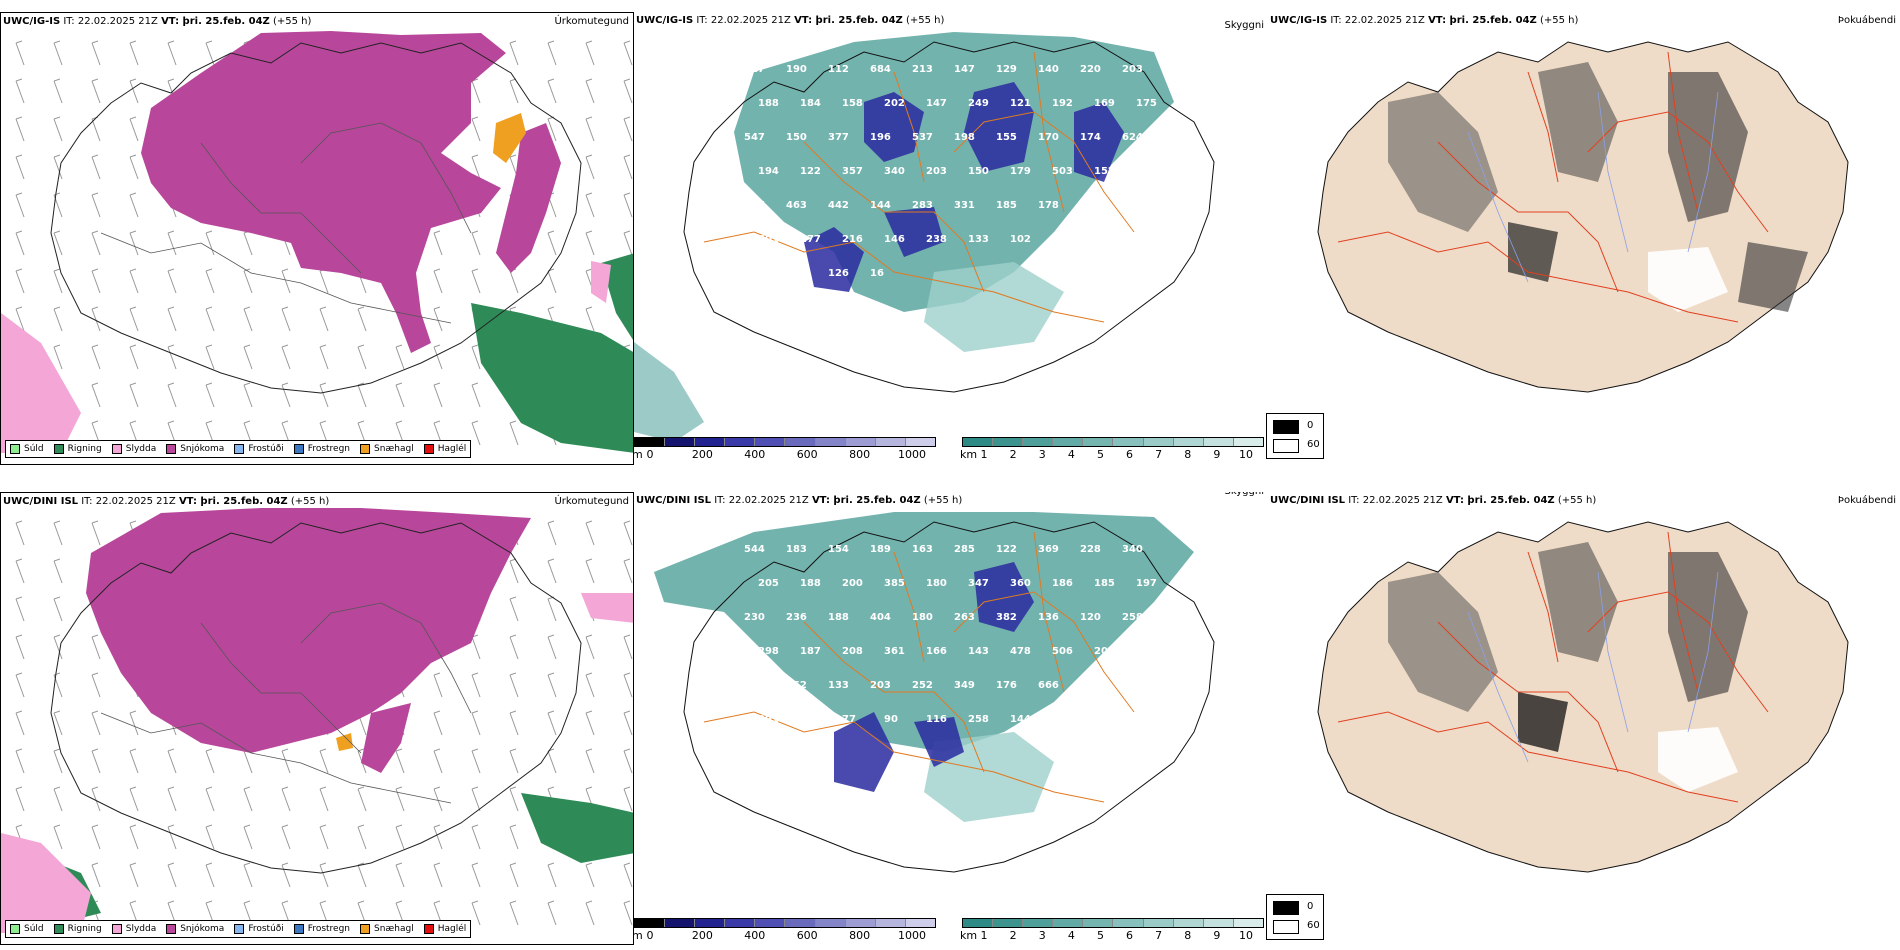  Describe the element at coordinates (1593, 667) in the screenshot. I see `rivers` at that location.